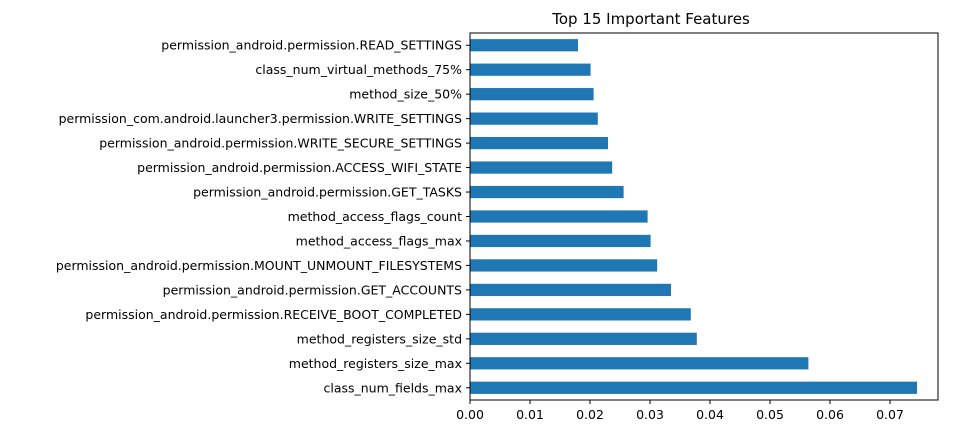 Image resolution: width=976 pixels, height=435 pixels. Describe the element at coordinates (650, 414) in the screenshot. I see `x-tick-label: 0.03` at that location.